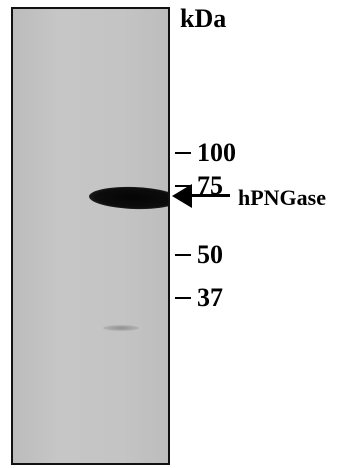 The height and width of the screenshot is (468, 351). What do you see at coordinates (282, 197) in the screenshot?
I see `band-label: hPNGase` at bounding box center [282, 197].